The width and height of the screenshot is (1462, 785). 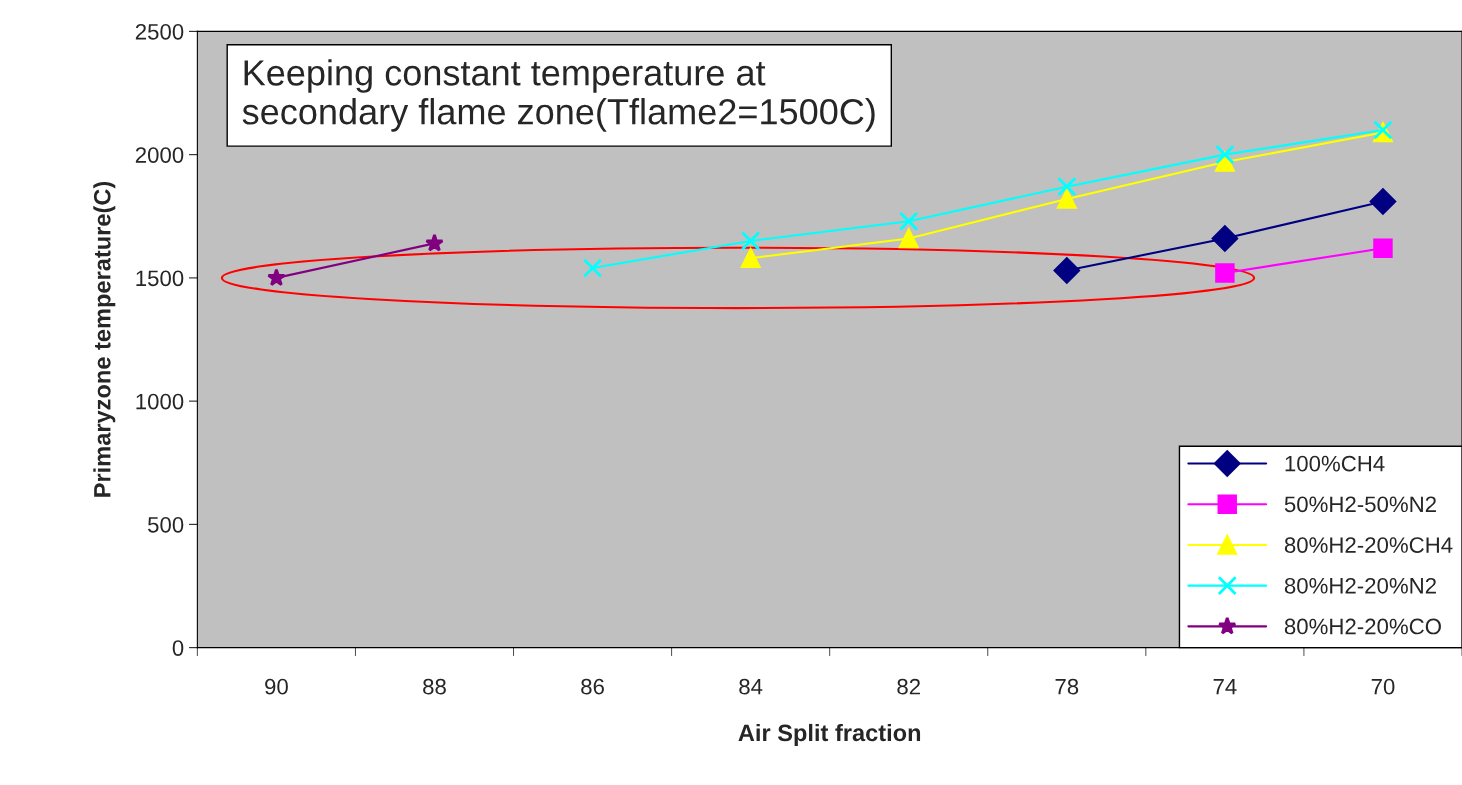 I want to click on x-tick-label: 82, so click(x=908, y=686).